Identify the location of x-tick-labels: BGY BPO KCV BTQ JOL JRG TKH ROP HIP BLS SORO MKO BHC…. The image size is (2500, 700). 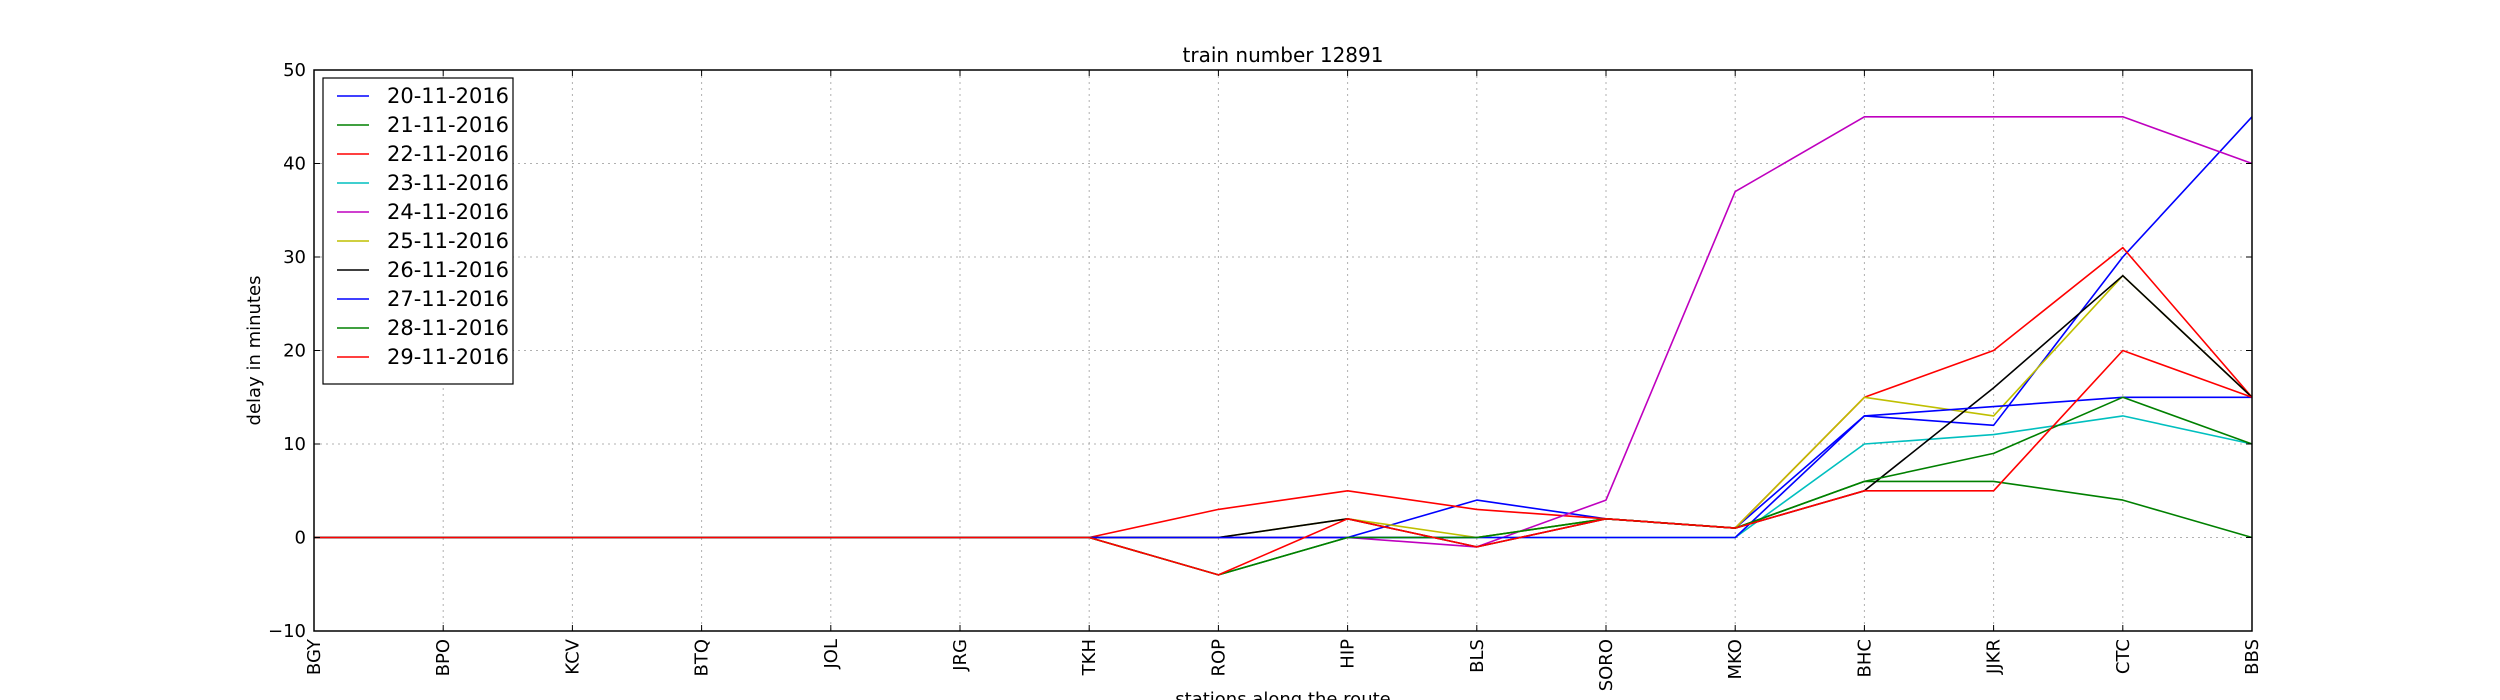
(1283, 664).